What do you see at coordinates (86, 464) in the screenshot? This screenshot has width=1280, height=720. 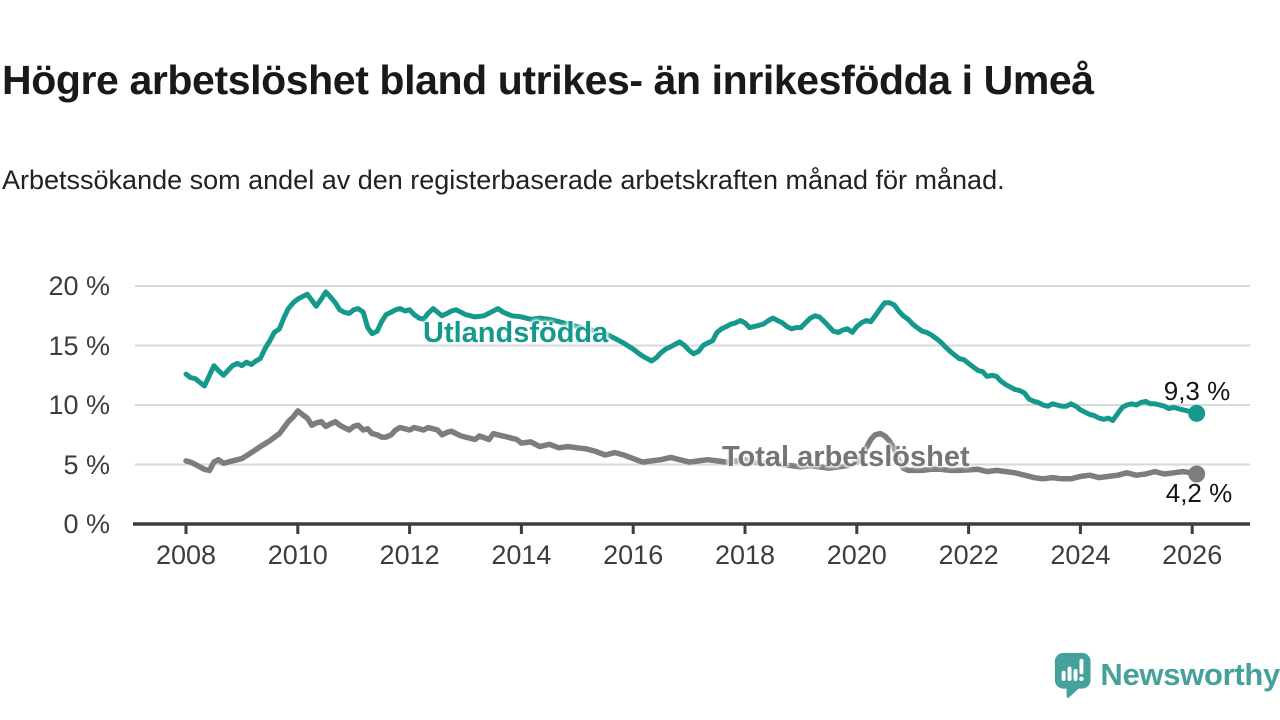 I see `y-axis-label: 5 %` at bounding box center [86, 464].